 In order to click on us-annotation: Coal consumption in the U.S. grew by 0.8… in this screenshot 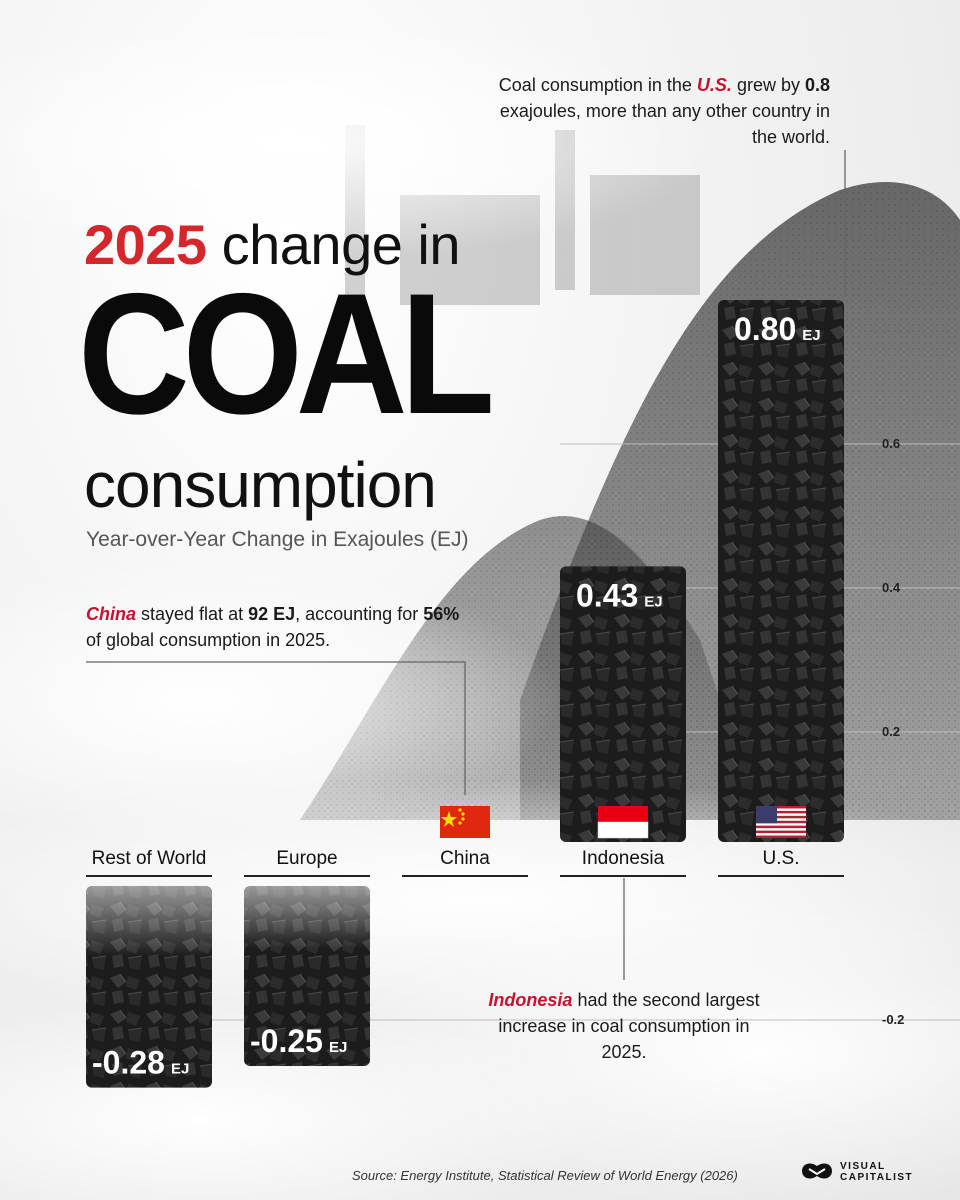, I will do `click(650, 111)`.